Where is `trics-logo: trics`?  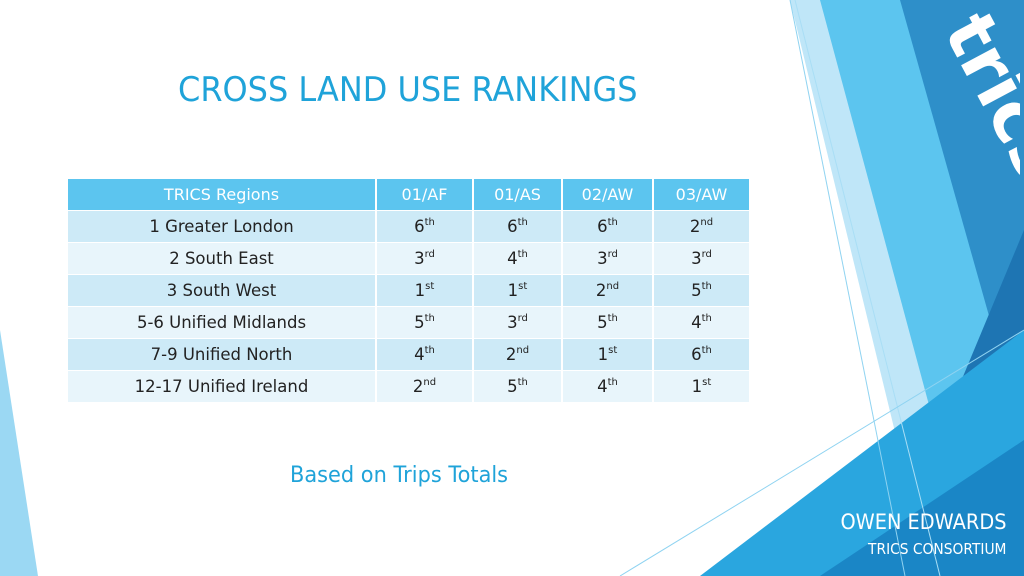
trics-logo: trics is located at coordinates (974, 100).